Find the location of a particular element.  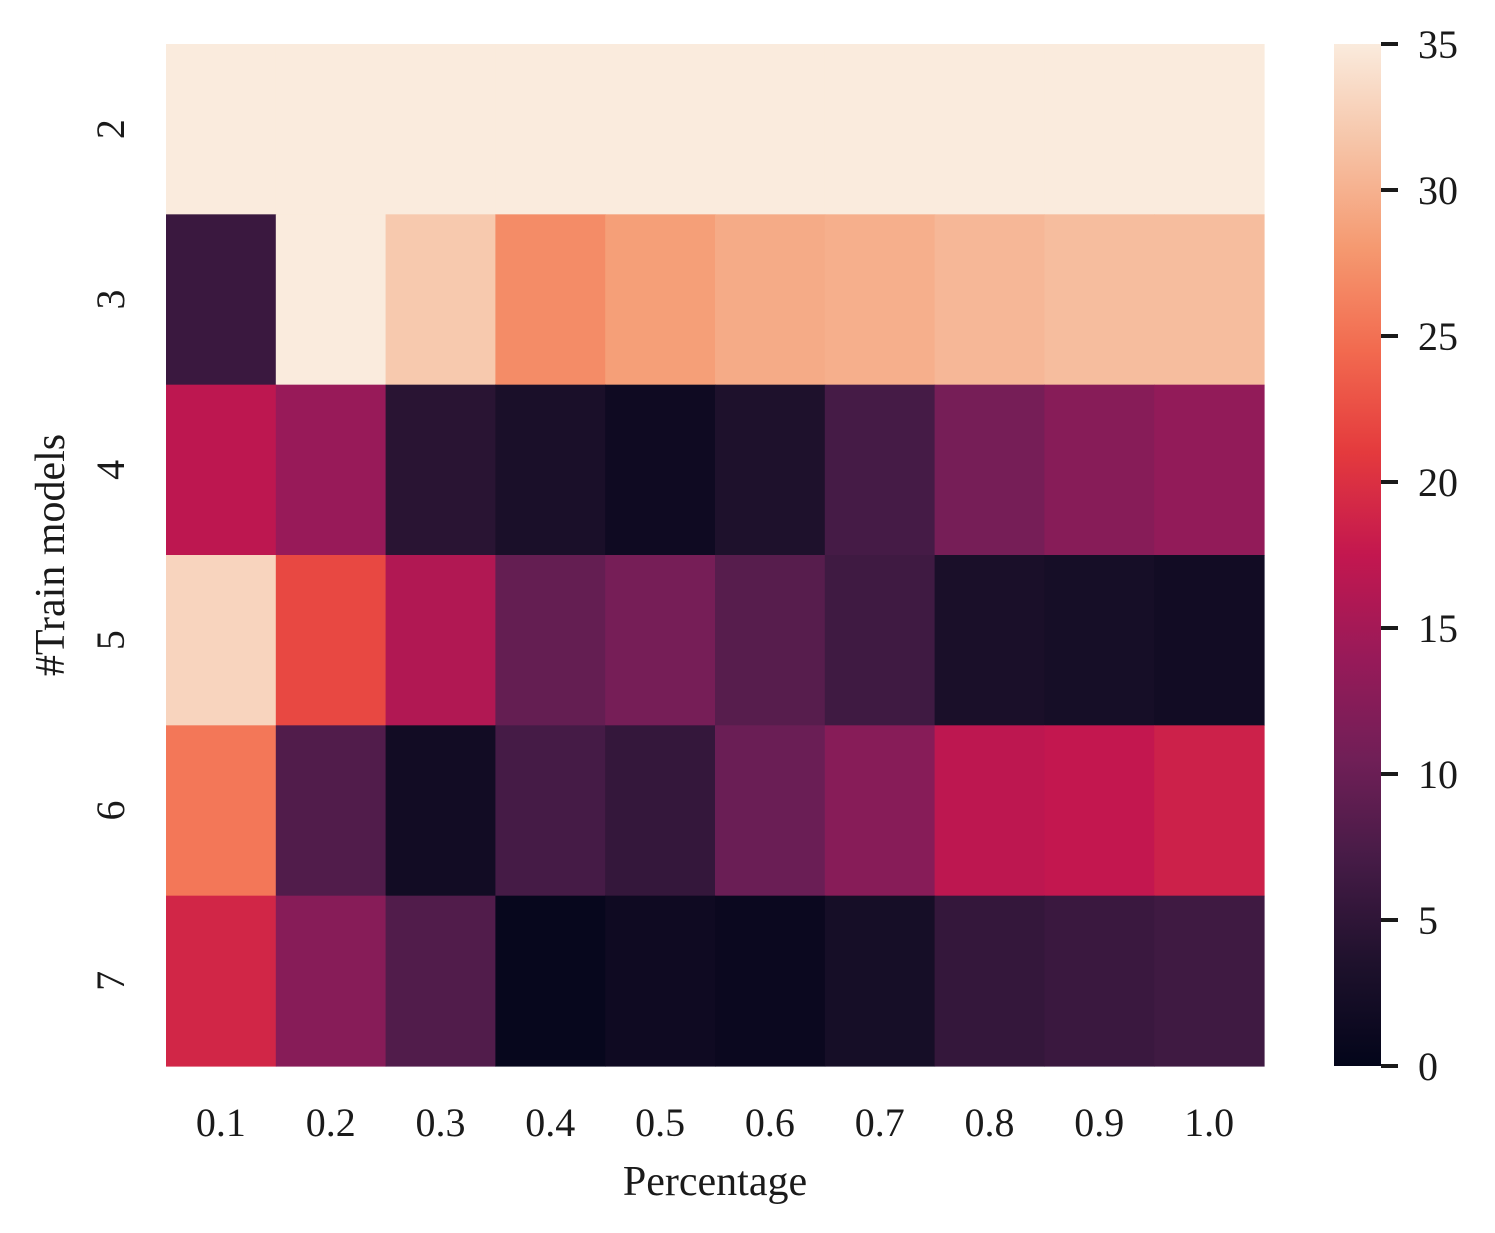

y-tick-label: 4 is located at coordinates (110, 470).